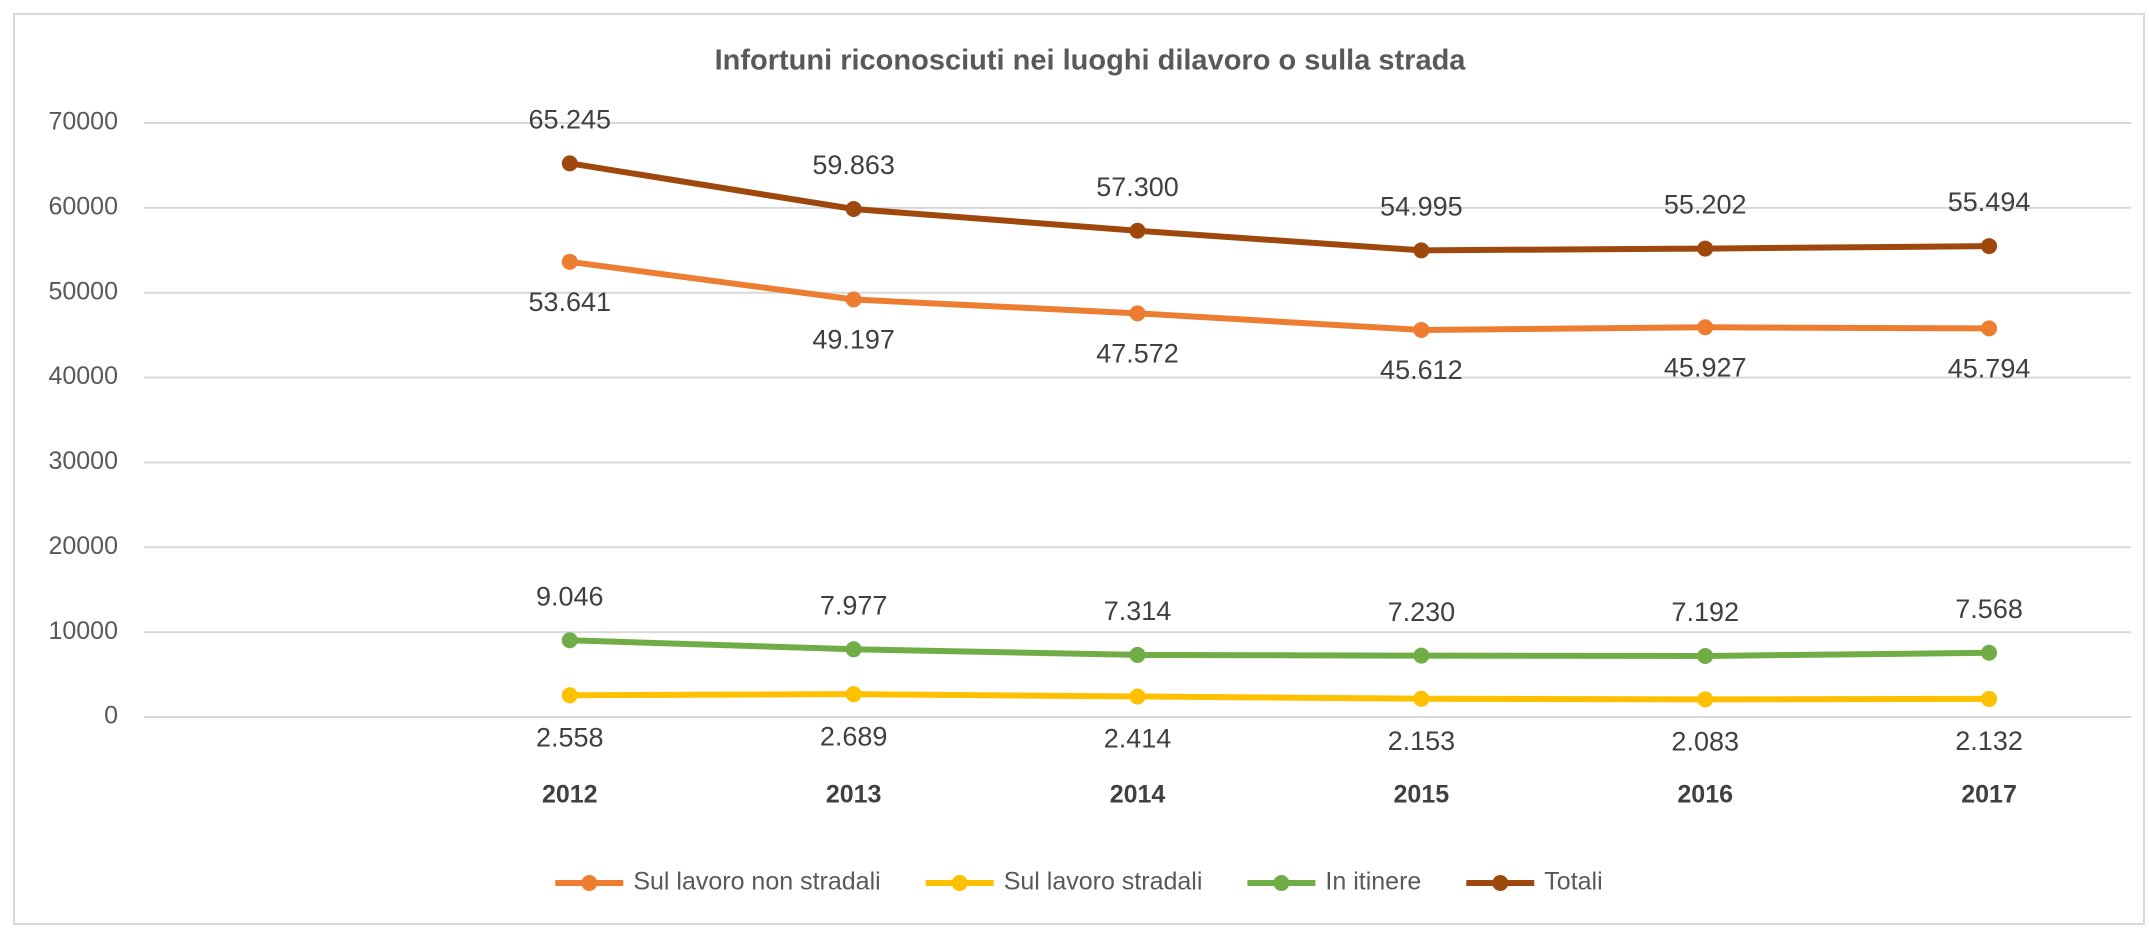  I want to click on data-label: 55.494, so click(1989, 202).